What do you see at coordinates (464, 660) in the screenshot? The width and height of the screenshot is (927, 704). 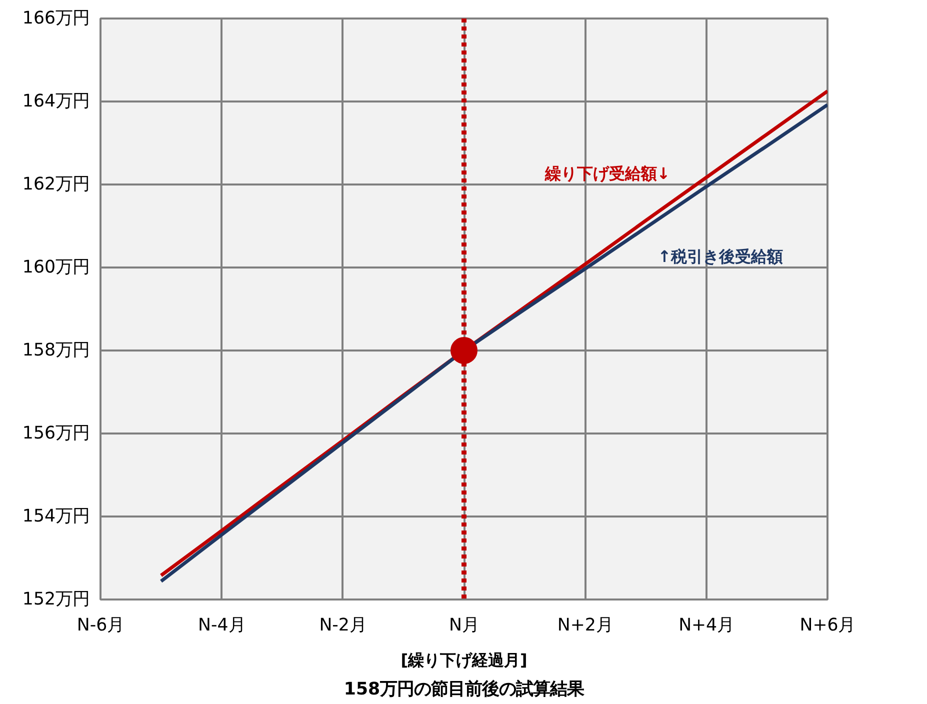 I see `x-axis-title: [繰り下げ経過月]` at bounding box center [464, 660].